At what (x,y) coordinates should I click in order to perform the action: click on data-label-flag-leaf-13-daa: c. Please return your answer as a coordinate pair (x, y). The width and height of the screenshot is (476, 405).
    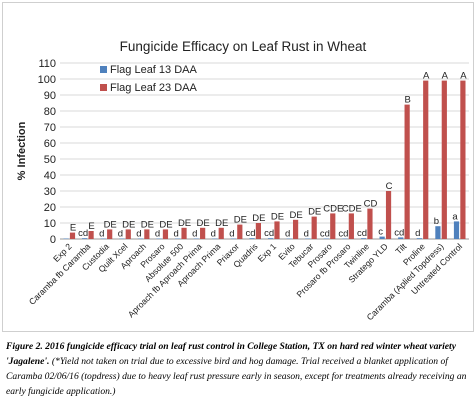
    Looking at the image, I should click on (380, 232).